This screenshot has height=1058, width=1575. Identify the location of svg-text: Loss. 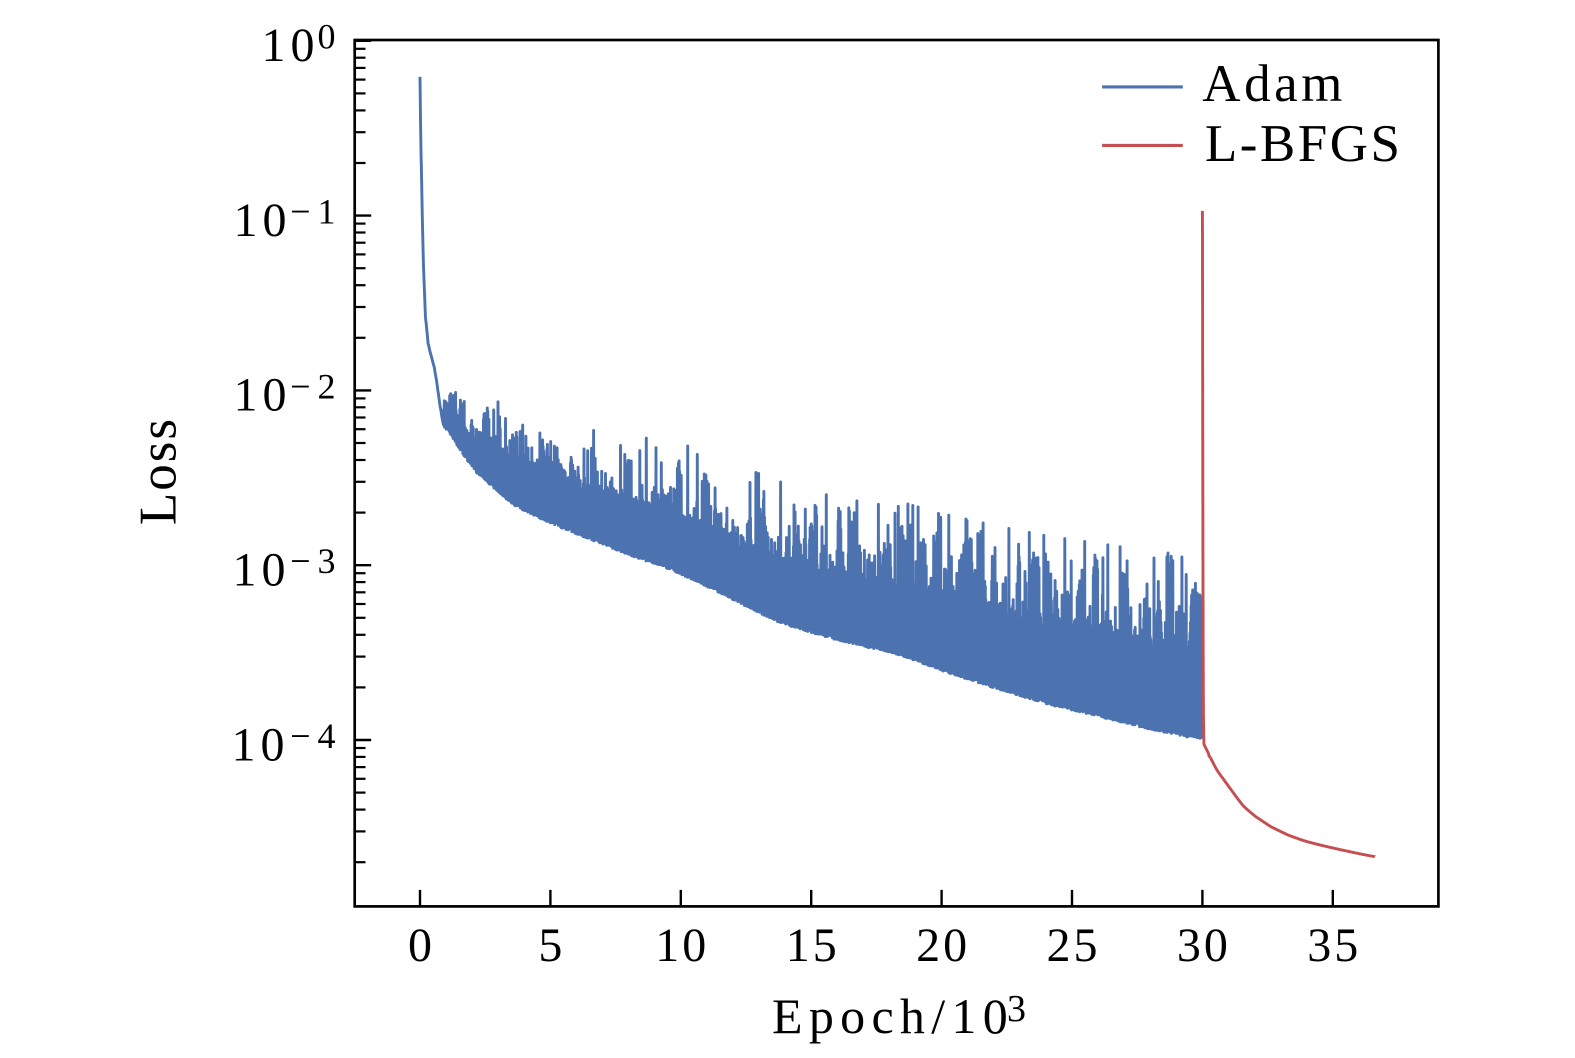
(159, 471).